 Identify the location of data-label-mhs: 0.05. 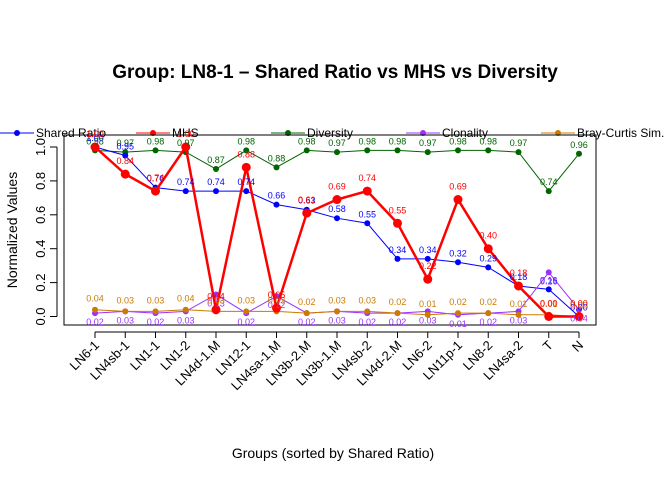
(277, 295).